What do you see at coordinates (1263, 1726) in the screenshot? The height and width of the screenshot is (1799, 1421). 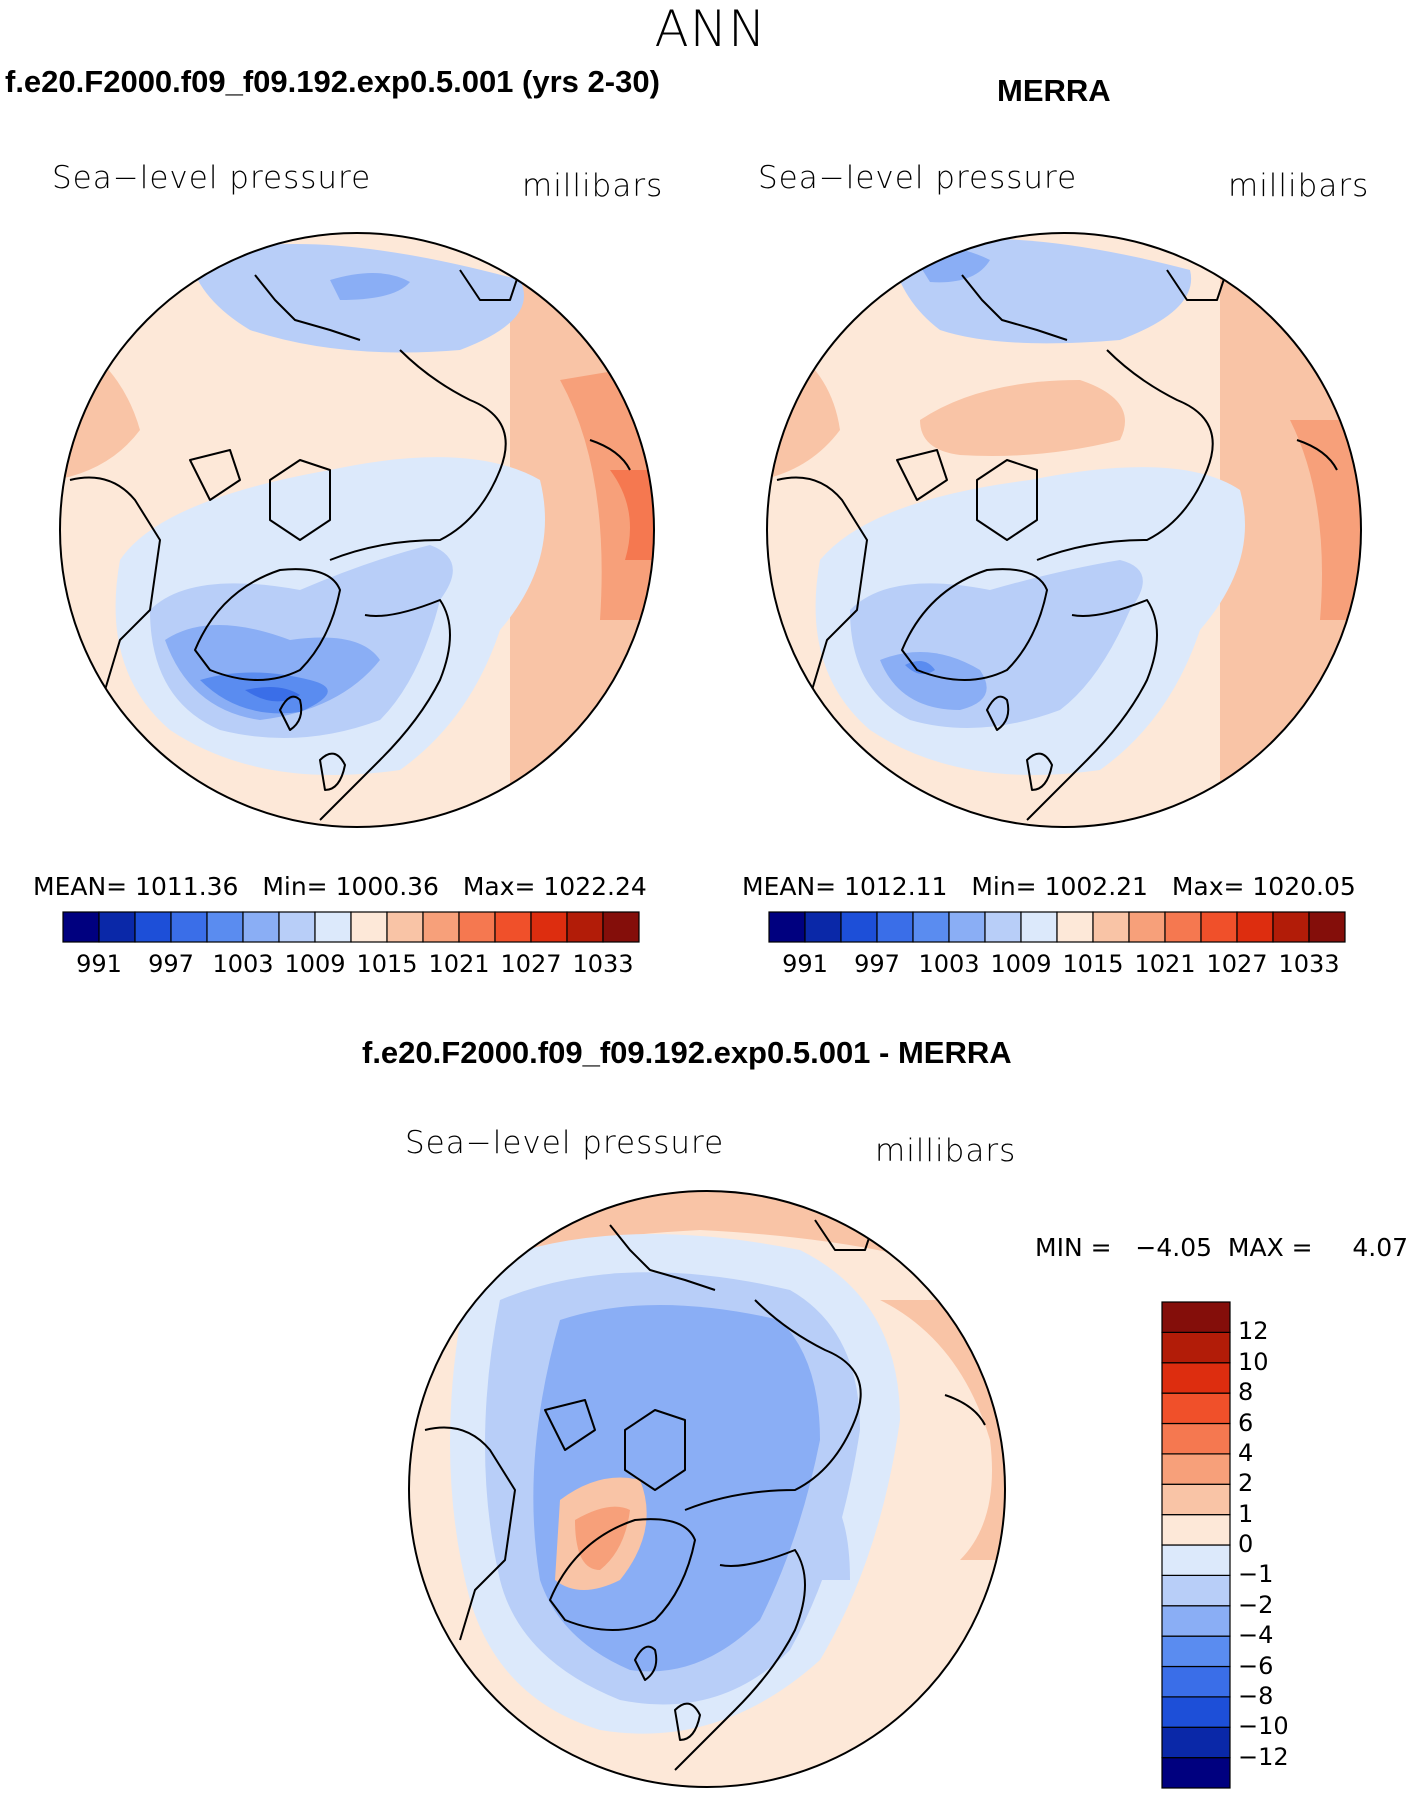 I see `colorbar-tick-label: −10` at bounding box center [1263, 1726].